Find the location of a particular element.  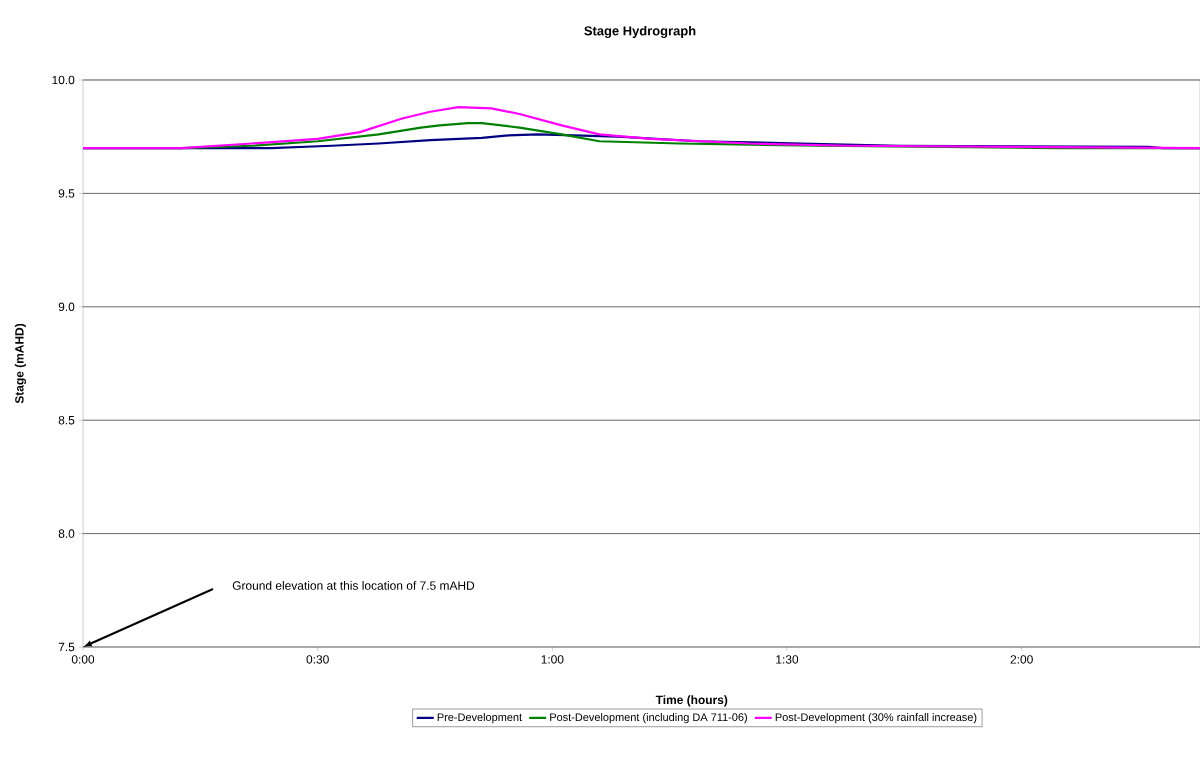

x-tick-label: 0:30 is located at coordinates (317, 659).